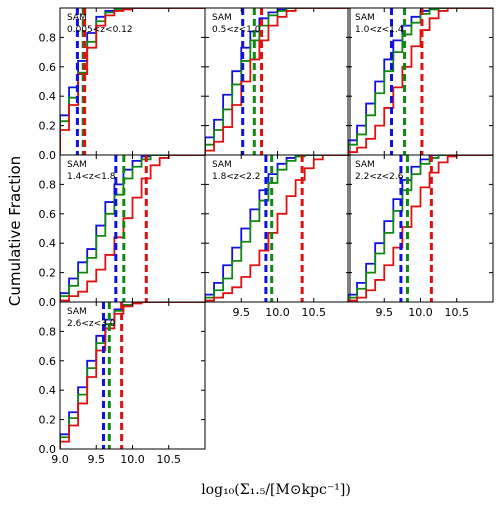 Image resolution: width=498 pixels, height=505 pixels. Describe the element at coordinates (91, 324) in the screenshot. I see `panel-redshift-label: 2.6<z<3.0` at that location.